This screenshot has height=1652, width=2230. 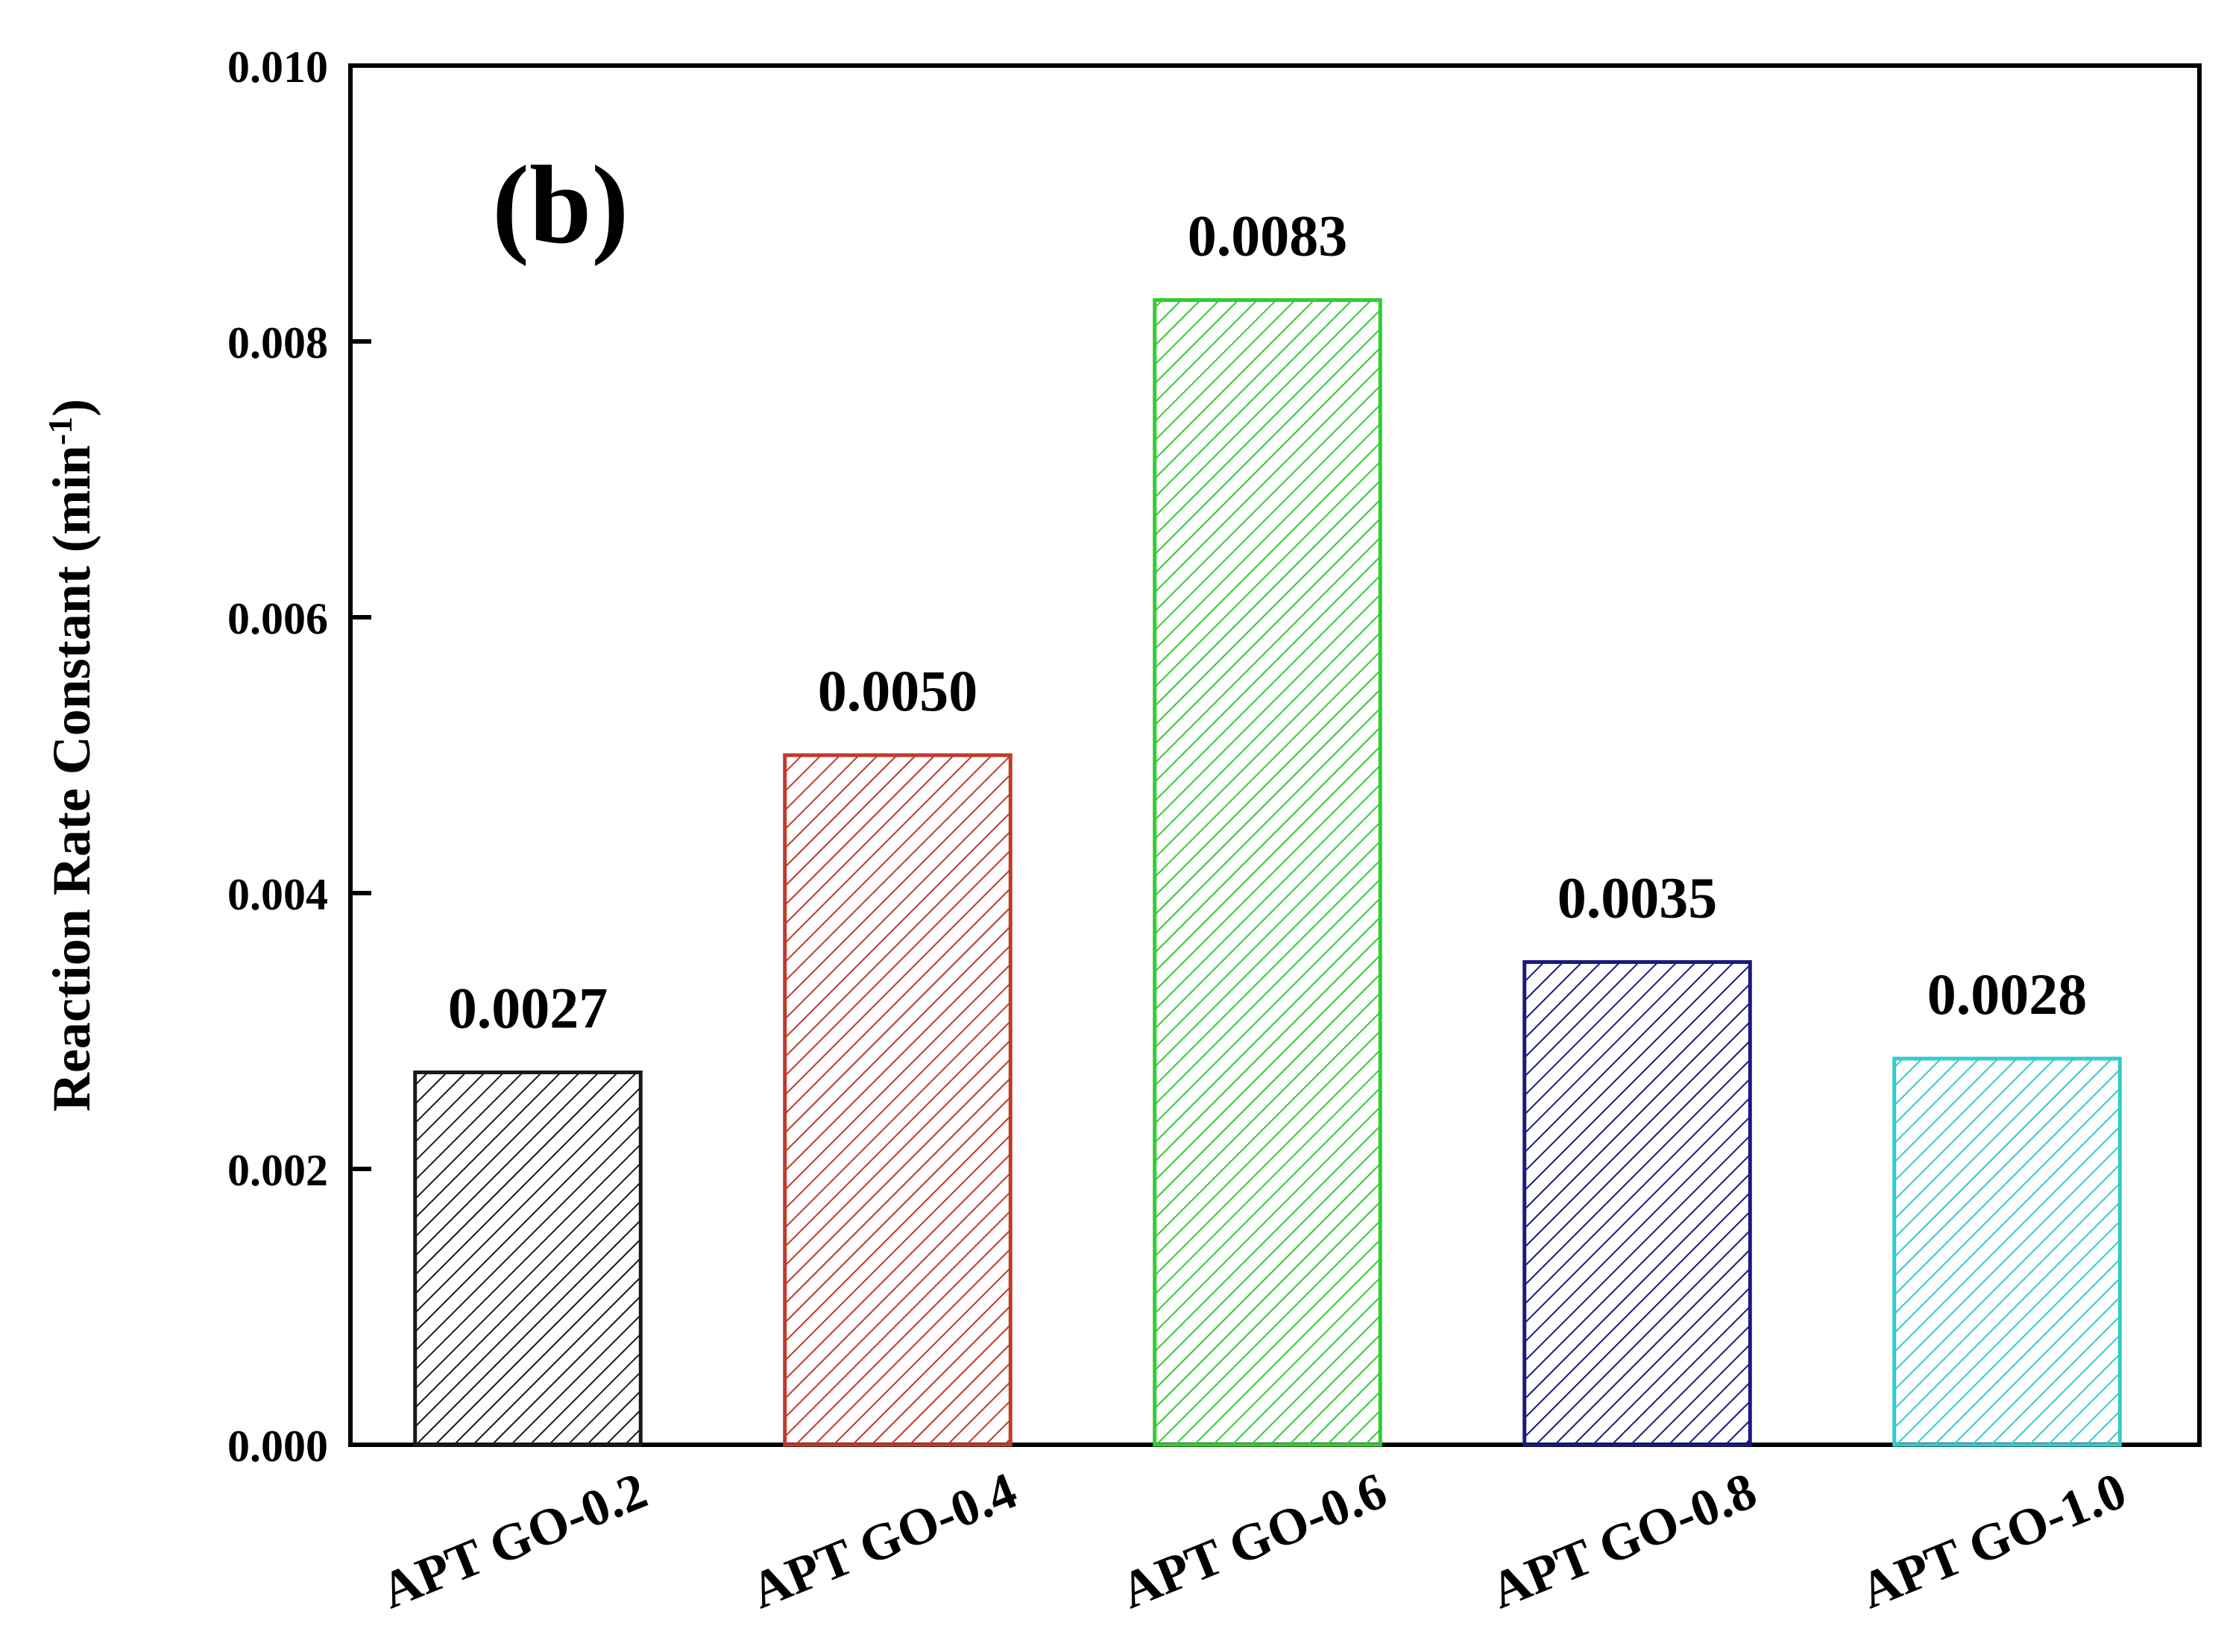 I want to click on data-label-4: 0.0035, so click(x=1637, y=898).